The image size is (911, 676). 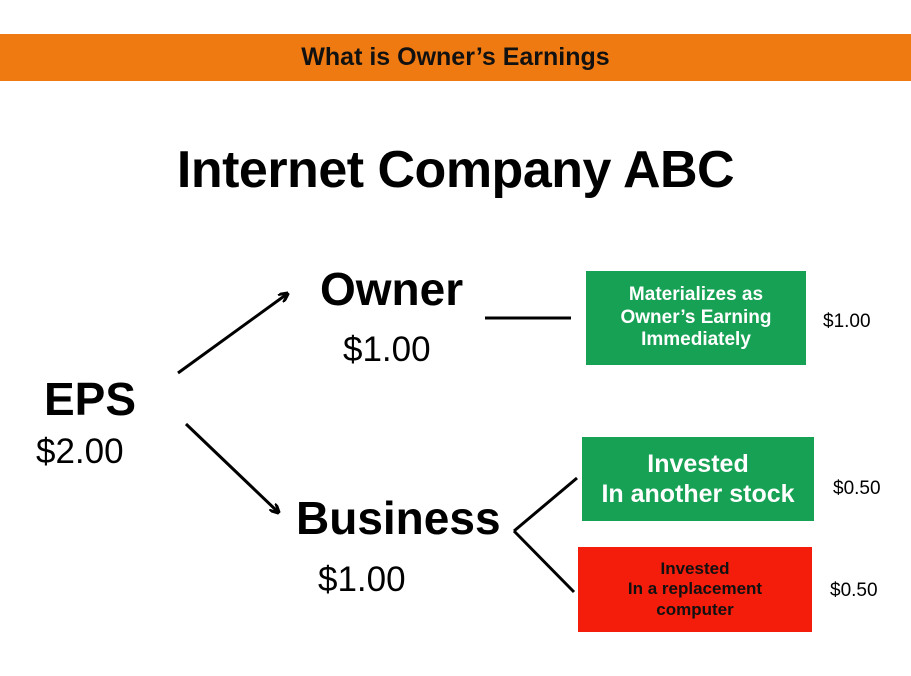 I want to click on another-stock-box: Invested In another stock, so click(x=698, y=479).